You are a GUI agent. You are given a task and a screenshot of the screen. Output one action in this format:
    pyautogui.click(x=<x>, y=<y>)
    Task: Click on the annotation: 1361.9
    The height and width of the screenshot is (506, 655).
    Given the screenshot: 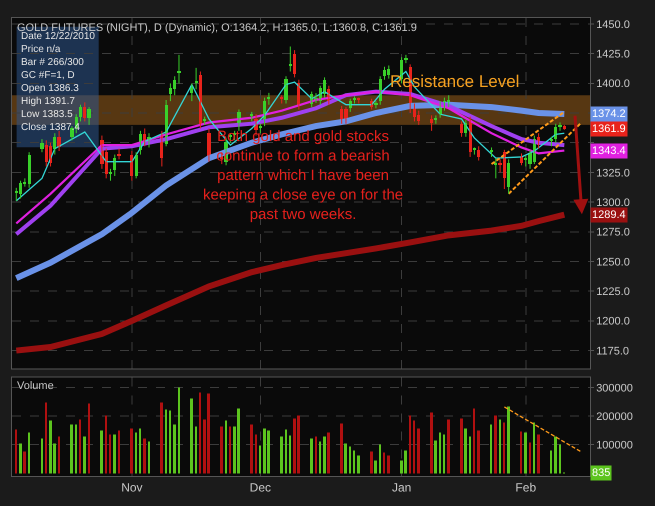 What is the action you would take?
    pyautogui.click(x=609, y=129)
    